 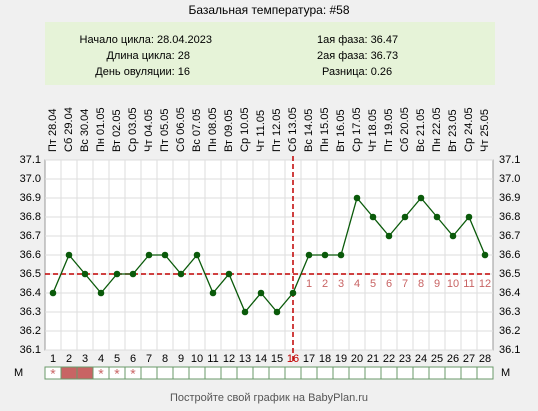 What do you see at coordinates (341, 359) in the screenshot?
I see `x-tick-label: 19` at bounding box center [341, 359].